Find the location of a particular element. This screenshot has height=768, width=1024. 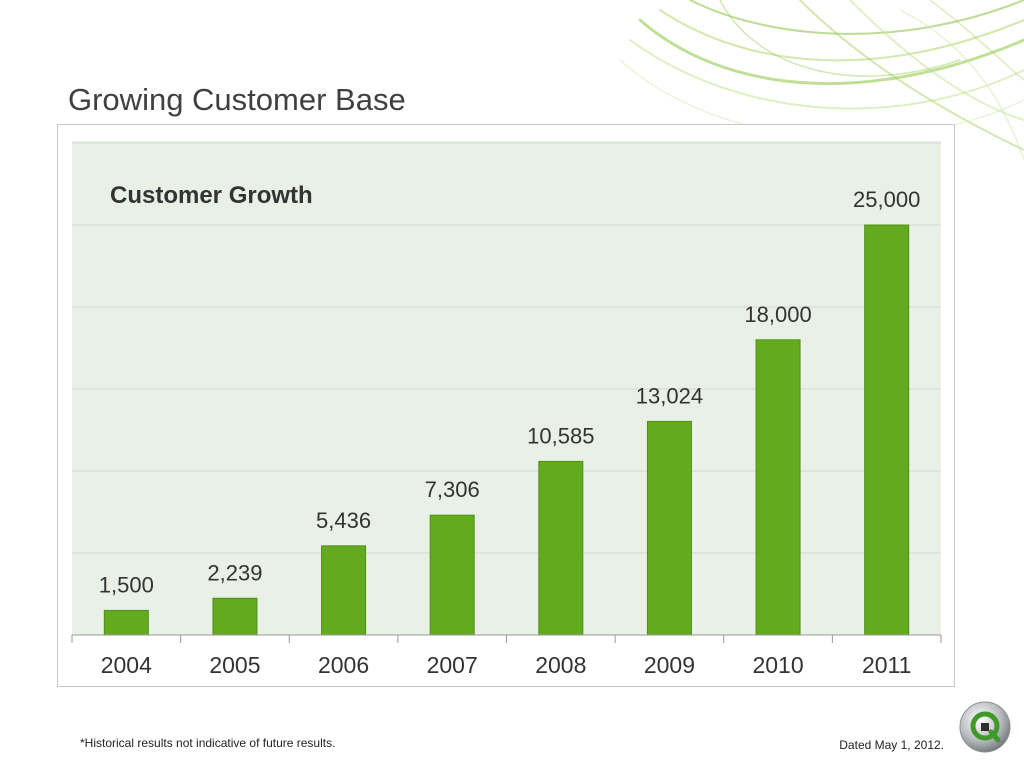

x-tick-label-2009: 2009 is located at coordinates (669, 665).